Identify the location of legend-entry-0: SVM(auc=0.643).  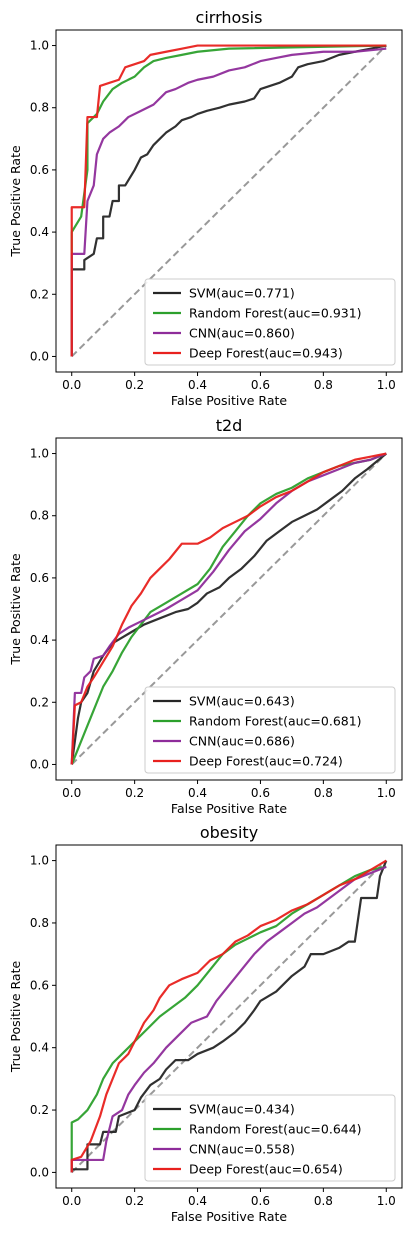
(242, 701).